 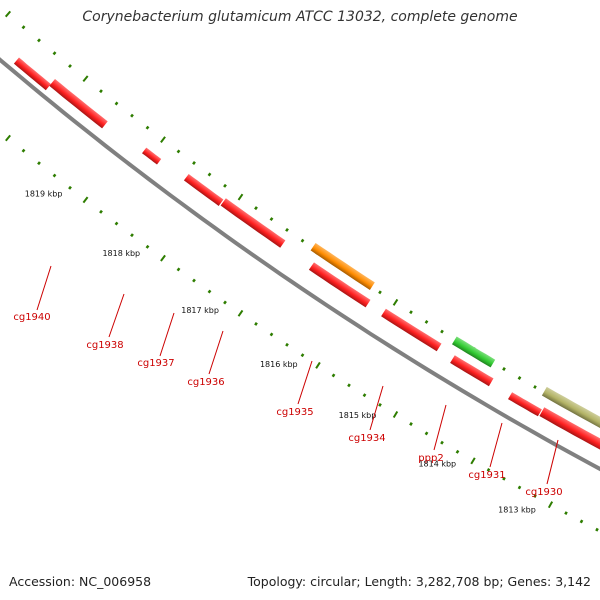 I want to click on gene-label-cg1936: cg1936, so click(x=205, y=382).